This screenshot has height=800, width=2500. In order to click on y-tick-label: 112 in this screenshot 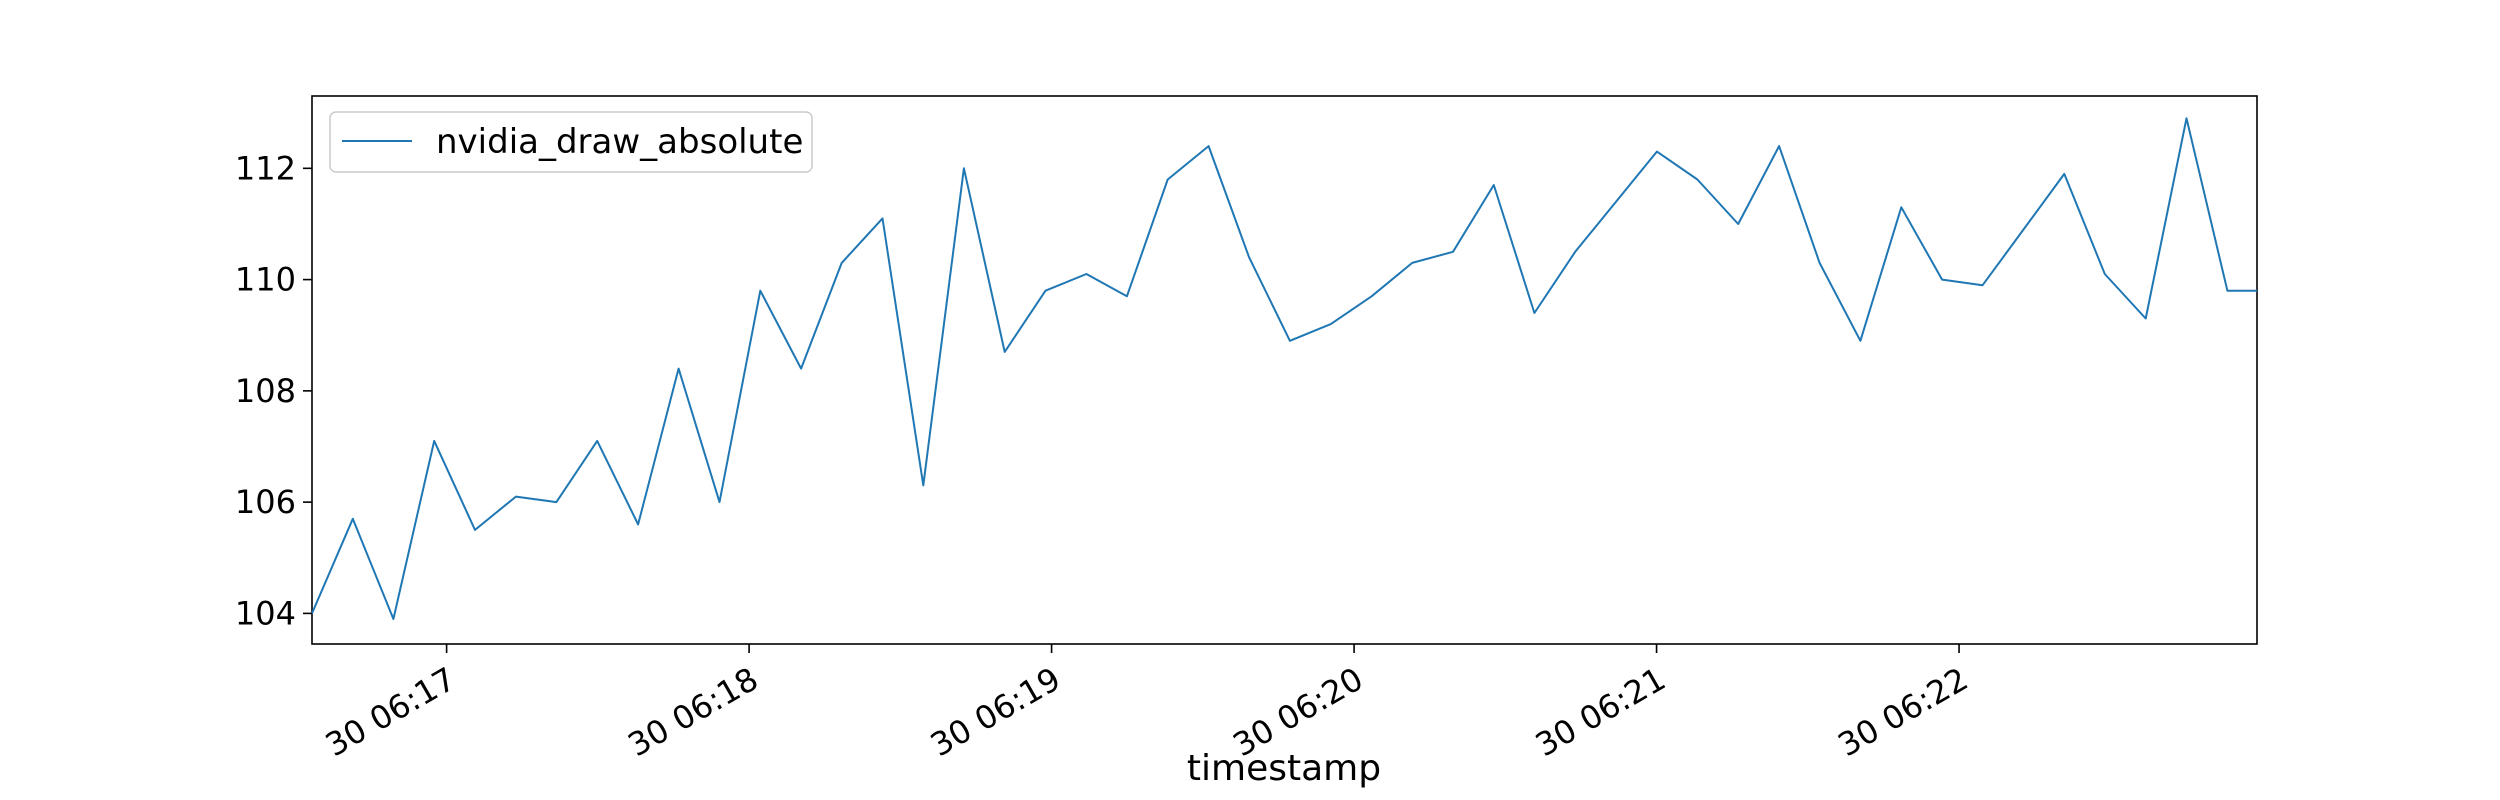, I will do `click(265, 168)`.